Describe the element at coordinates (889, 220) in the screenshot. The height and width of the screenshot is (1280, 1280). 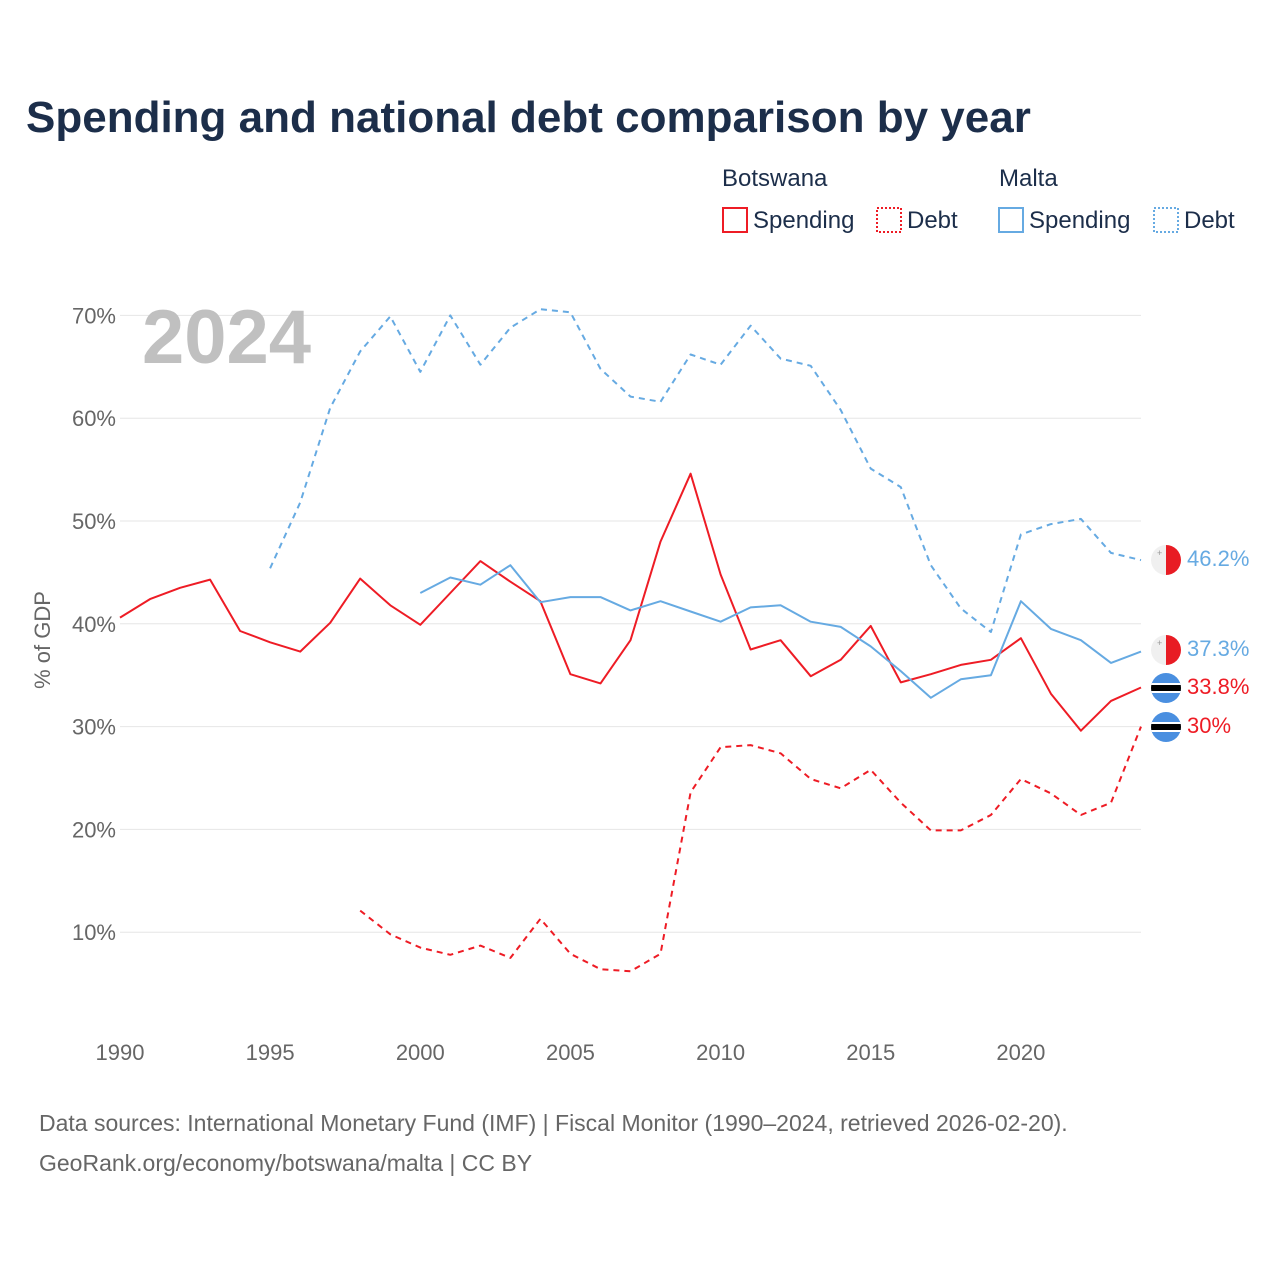
I see `legend-swatch-botswana-debt` at that location.